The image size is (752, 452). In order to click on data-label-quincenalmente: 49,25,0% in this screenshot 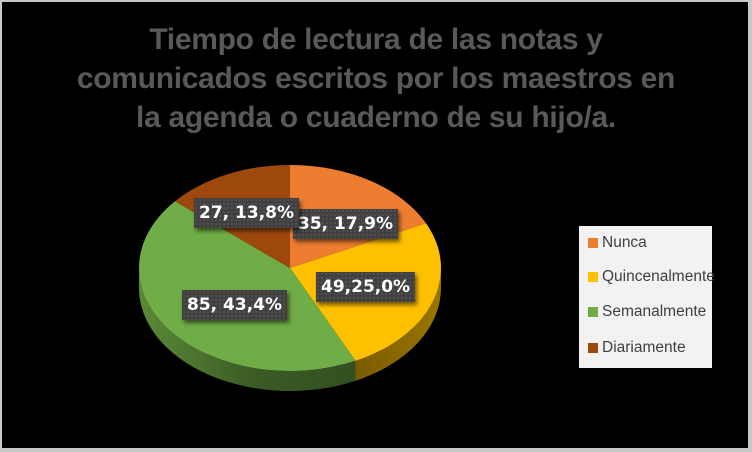, I will do `click(366, 287)`.